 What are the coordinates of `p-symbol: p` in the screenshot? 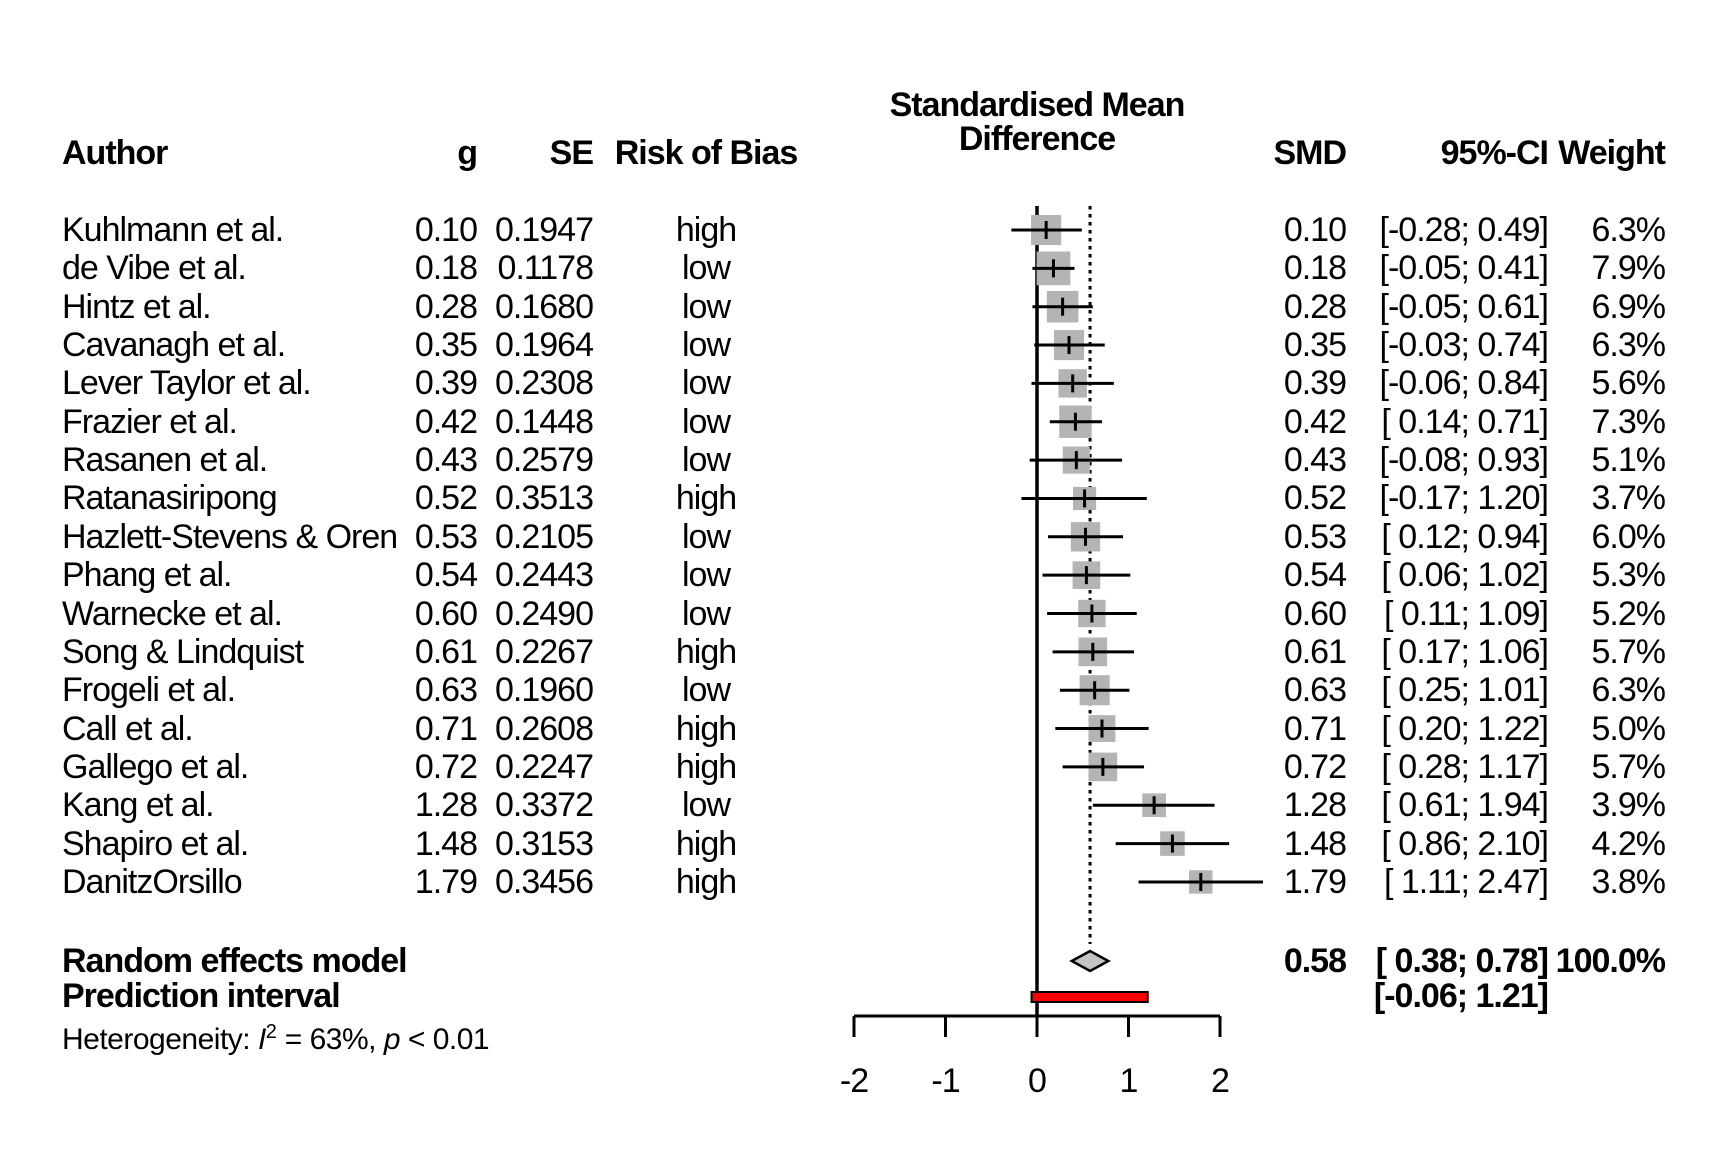 It's located at (392, 1039).